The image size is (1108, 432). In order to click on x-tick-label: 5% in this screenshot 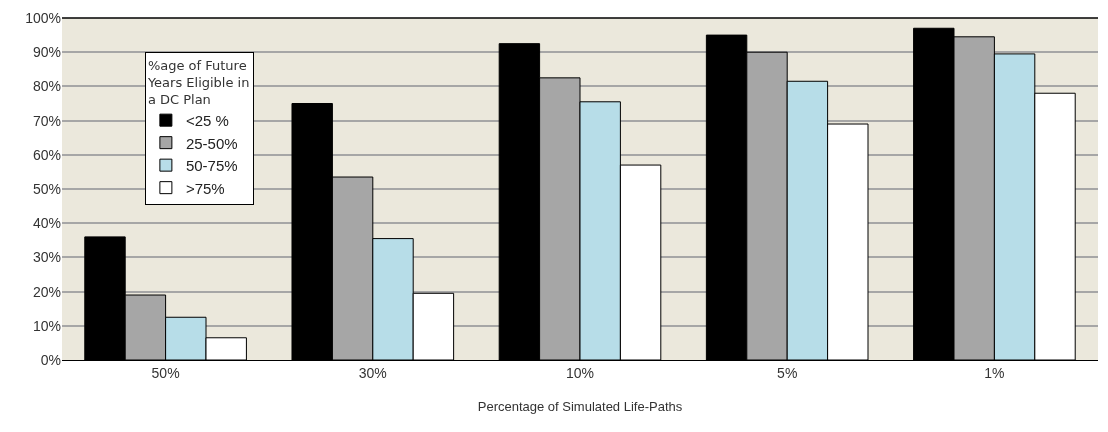, I will do `click(787, 372)`.